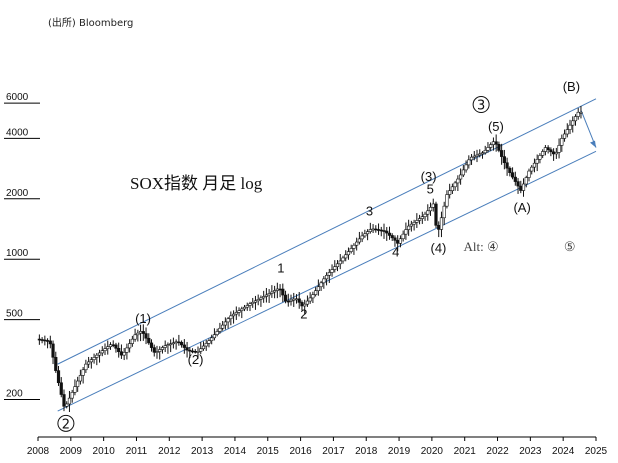  I want to click on x-tick-label: 2018, so click(366, 451).